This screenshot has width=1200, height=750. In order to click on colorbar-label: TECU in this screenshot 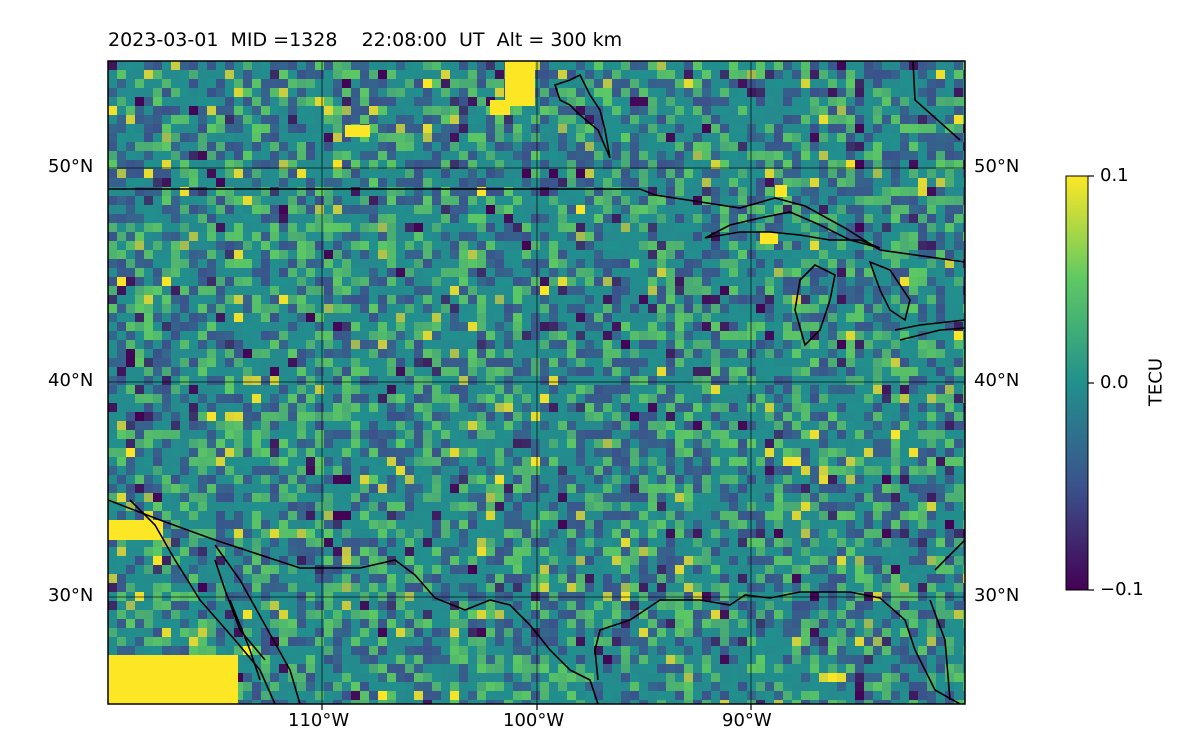, I will do `click(1156, 382)`.